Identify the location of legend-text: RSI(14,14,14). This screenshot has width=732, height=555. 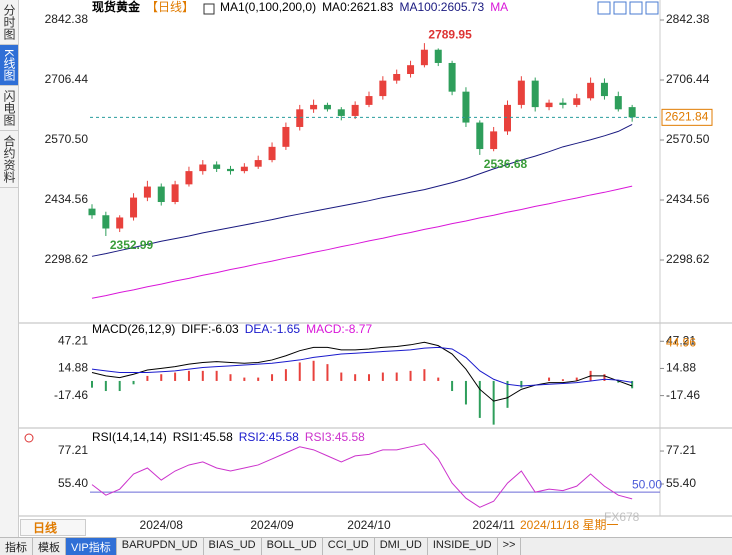
(129, 437).